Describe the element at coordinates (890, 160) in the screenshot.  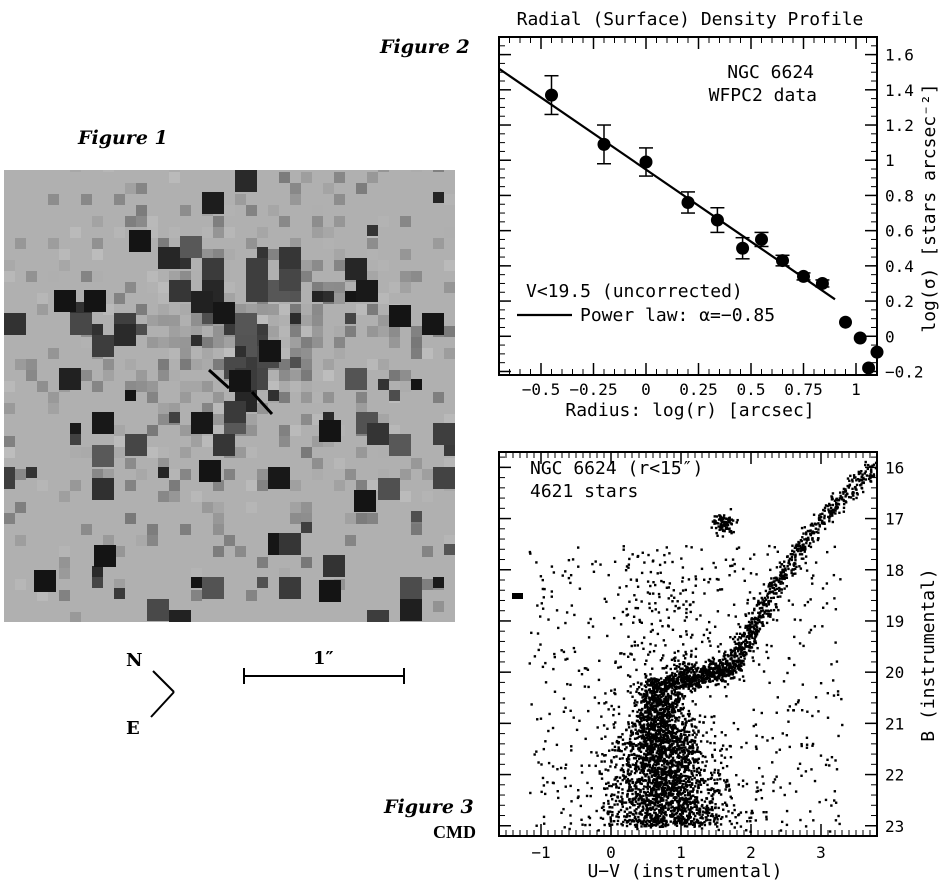
I see `chart2-y-tick-label: 1` at that location.